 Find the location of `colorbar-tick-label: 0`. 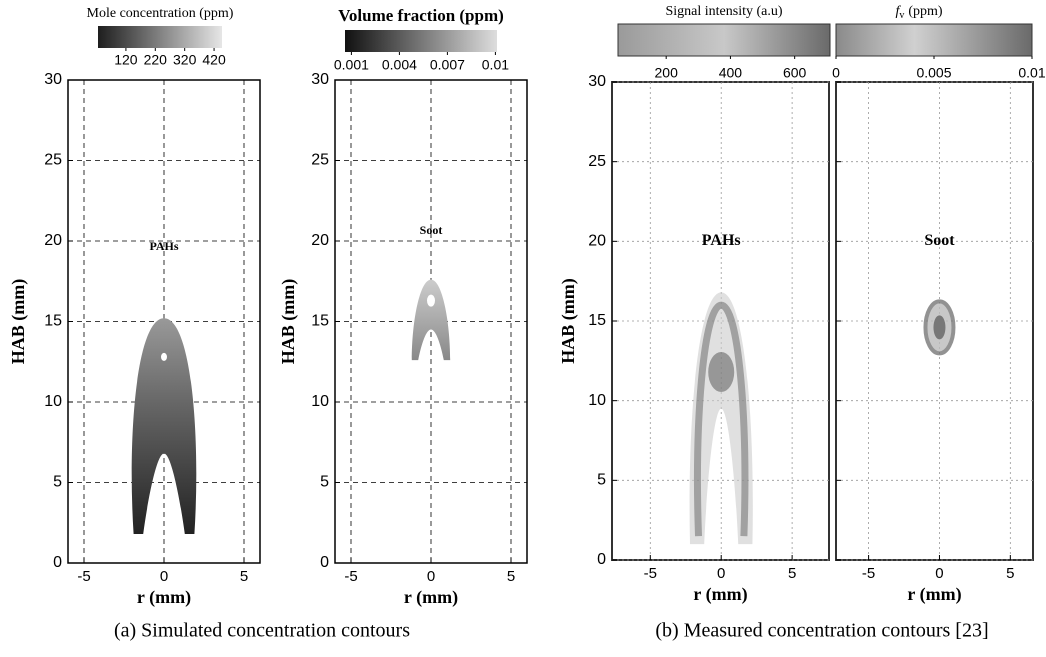

colorbar-tick-label: 0 is located at coordinates (836, 73).